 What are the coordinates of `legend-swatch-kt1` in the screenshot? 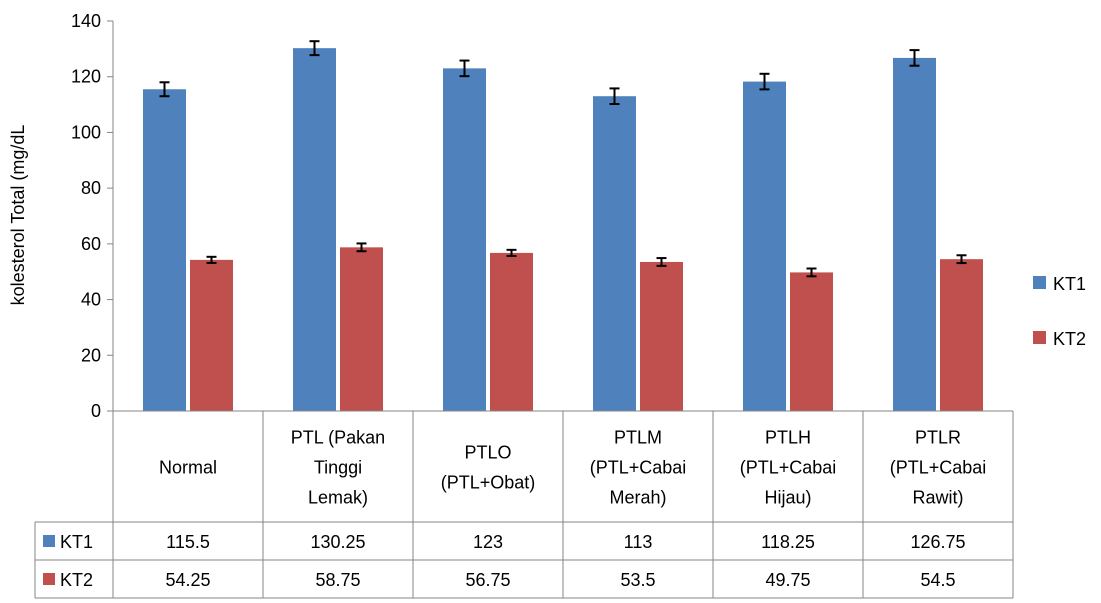 It's located at (1039, 282).